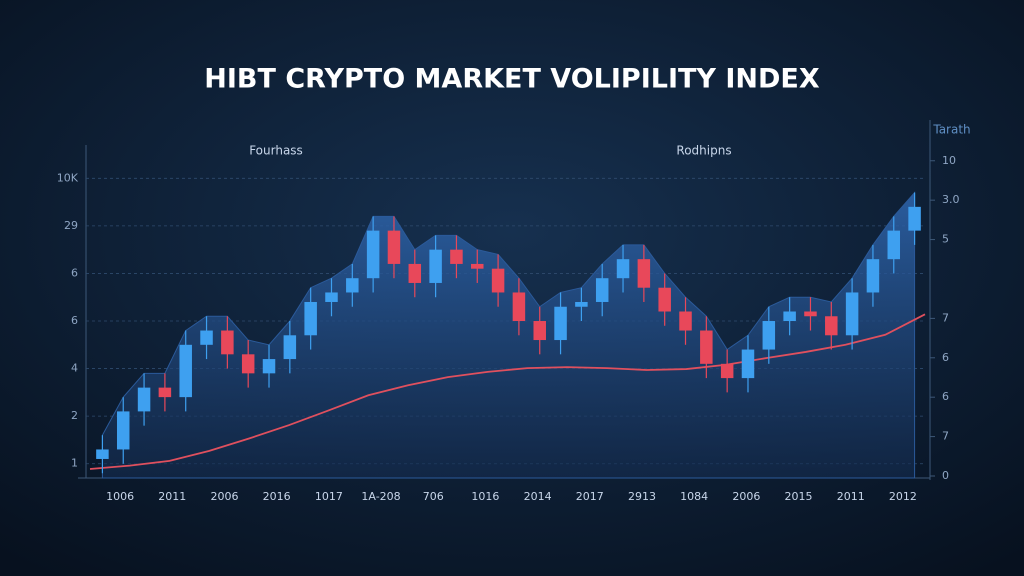 The image size is (1024, 576). I want to click on annotation: Rodhipns, so click(703, 151).